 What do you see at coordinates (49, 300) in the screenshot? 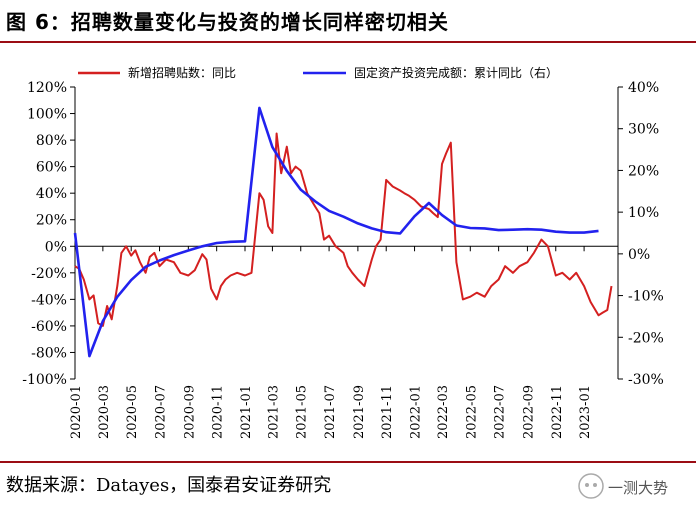
I see `left-tick-label: -40%` at bounding box center [49, 300].